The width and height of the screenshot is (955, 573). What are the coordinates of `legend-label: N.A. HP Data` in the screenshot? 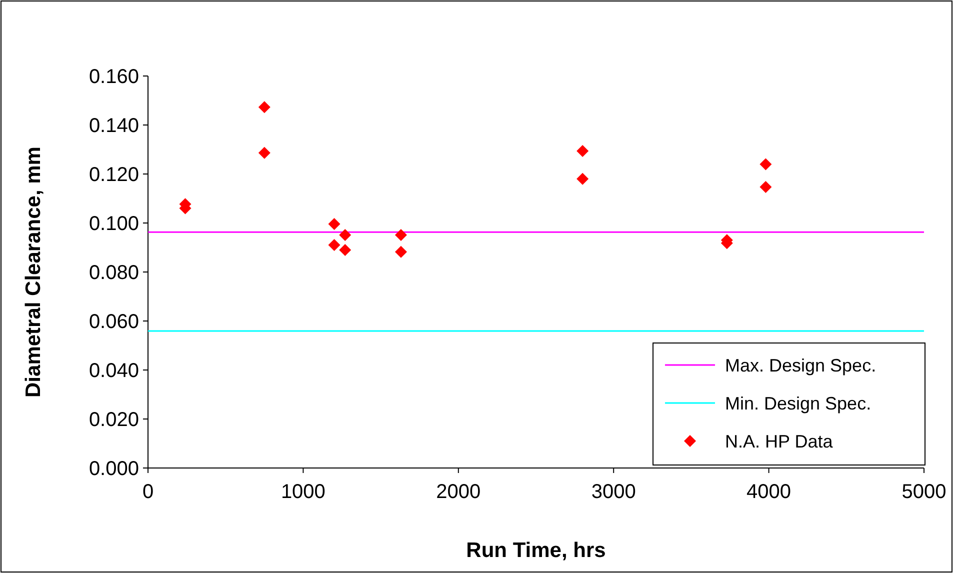 It's located at (779, 441).